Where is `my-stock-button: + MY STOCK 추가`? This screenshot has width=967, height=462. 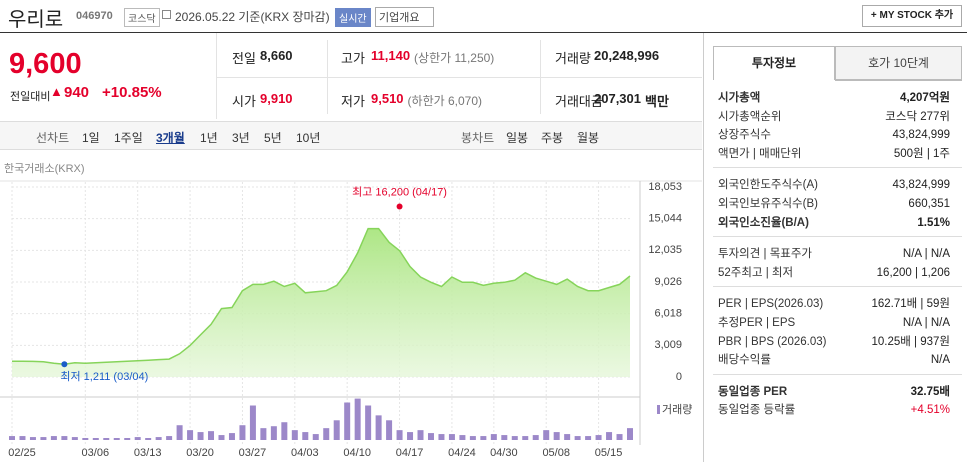
my-stock-button: + MY STOCK 추가 is located at coordinates (912, 16).